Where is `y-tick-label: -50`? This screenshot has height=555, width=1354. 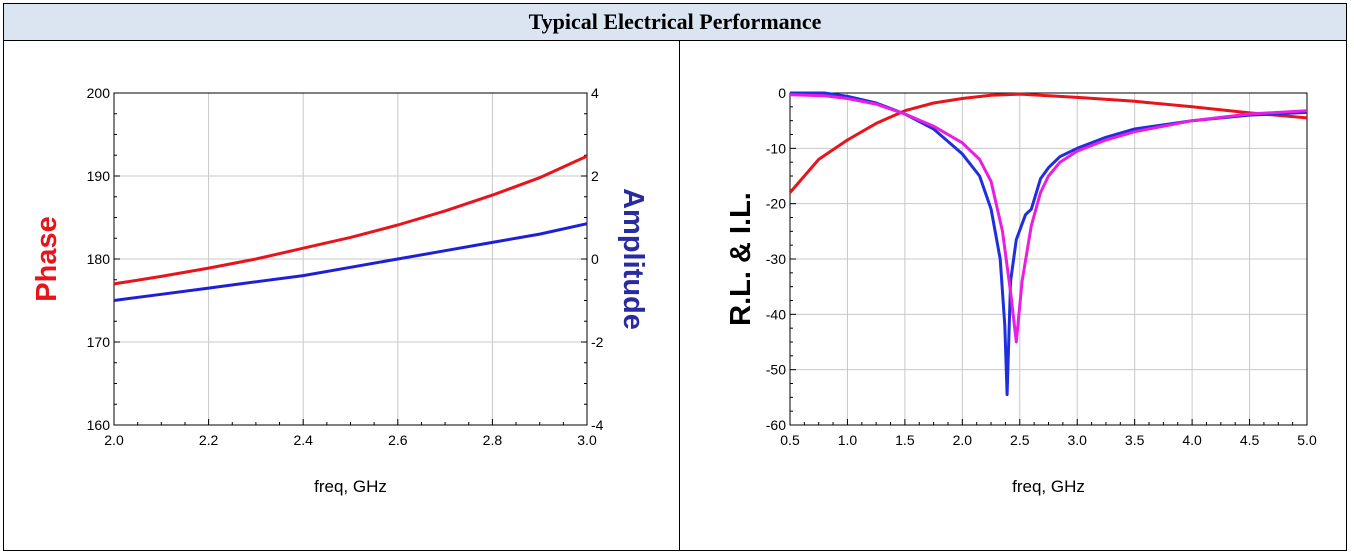
y-tick-label: -50 is located at coordinates (776, 370).